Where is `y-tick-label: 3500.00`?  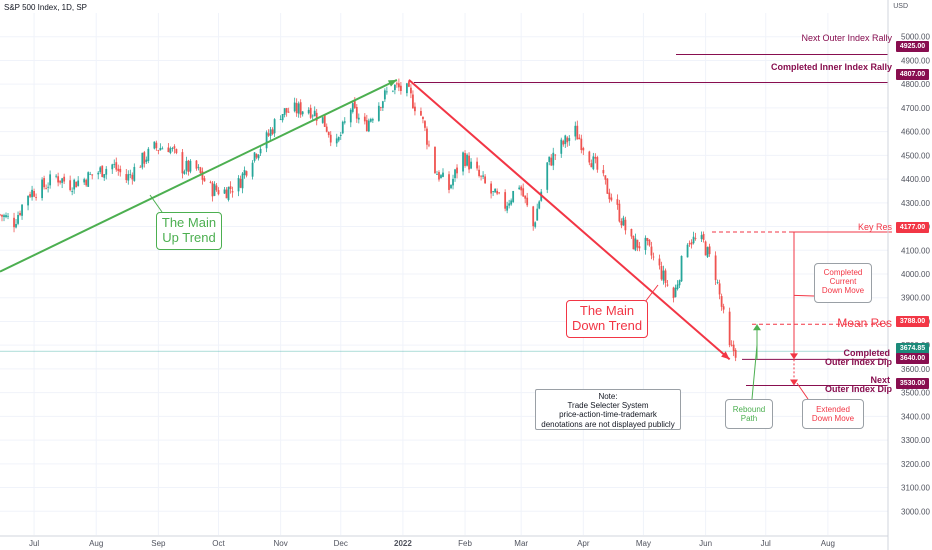 y-tick-label: 3500.00 is located at coordinates (915, 393).